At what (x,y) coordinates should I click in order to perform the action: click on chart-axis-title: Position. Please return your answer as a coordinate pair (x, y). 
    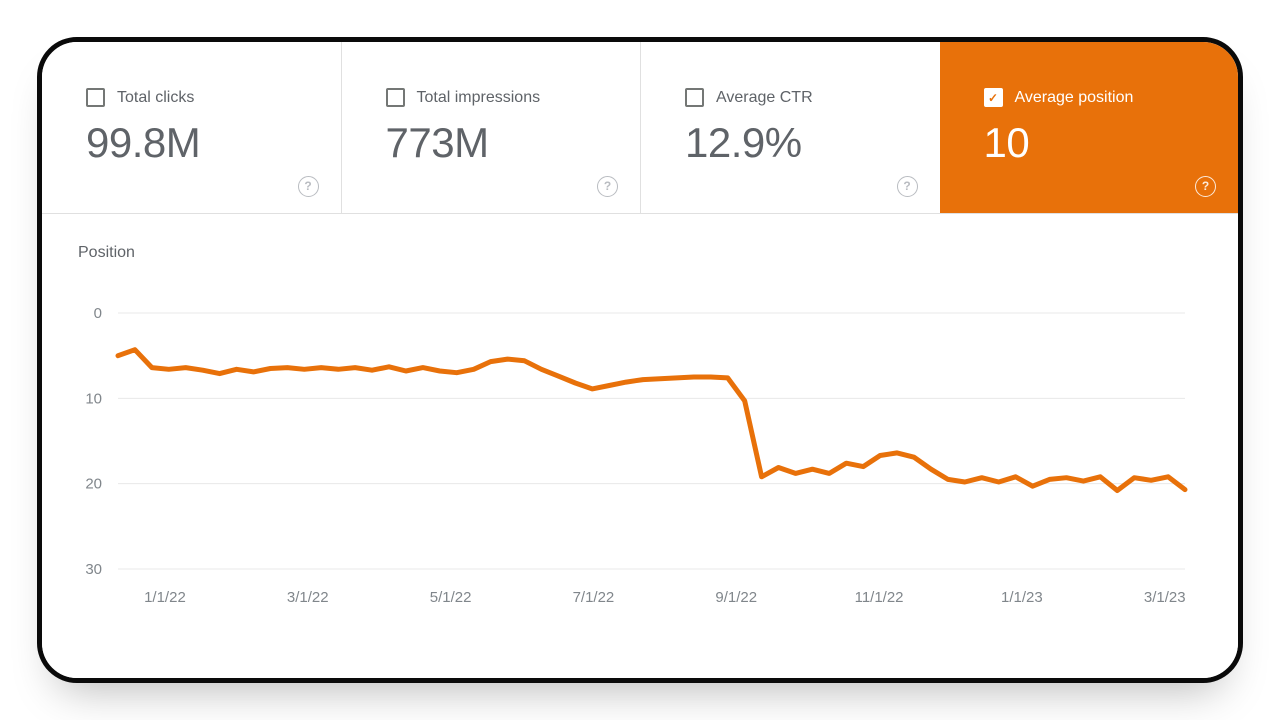
    Looking at the image, I should click on (106, 252).